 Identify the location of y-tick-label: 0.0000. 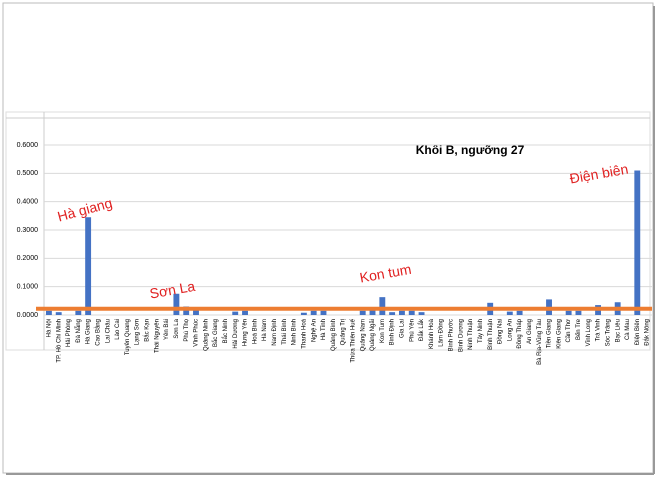
(28, 315).